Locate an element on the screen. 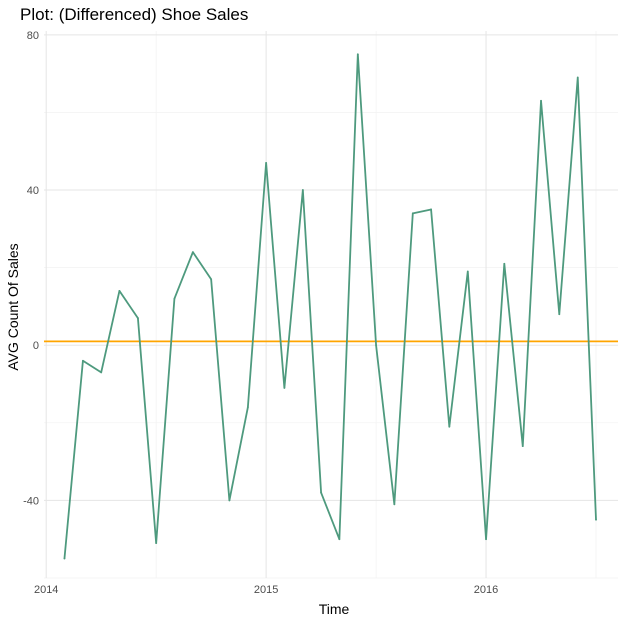  x-tick-label: 2016 is located at coordinates (486, 590).